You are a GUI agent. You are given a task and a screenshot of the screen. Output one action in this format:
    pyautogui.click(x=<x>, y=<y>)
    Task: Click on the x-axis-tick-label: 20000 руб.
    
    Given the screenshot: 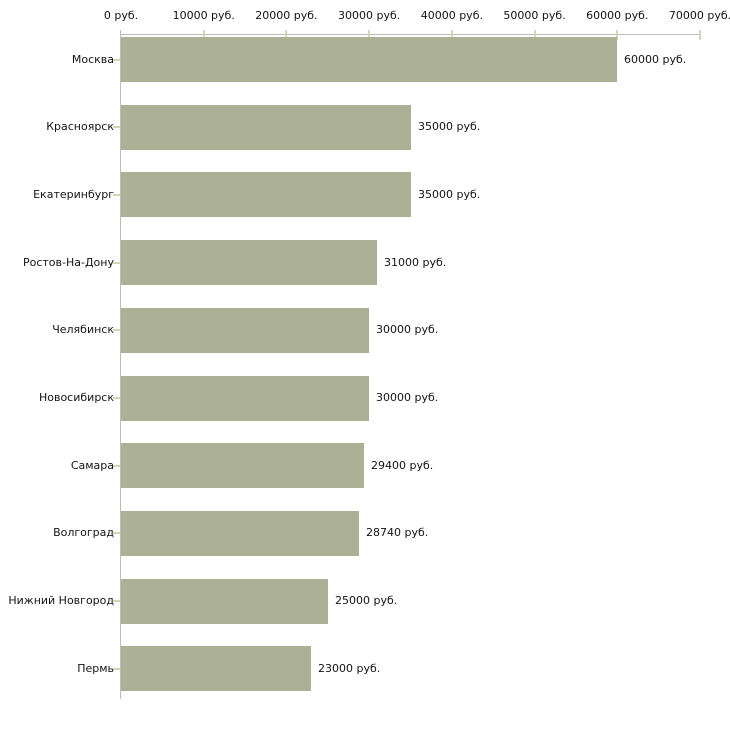 What is the action you would take?
    pyautogui.click(x=286, y=15)
    